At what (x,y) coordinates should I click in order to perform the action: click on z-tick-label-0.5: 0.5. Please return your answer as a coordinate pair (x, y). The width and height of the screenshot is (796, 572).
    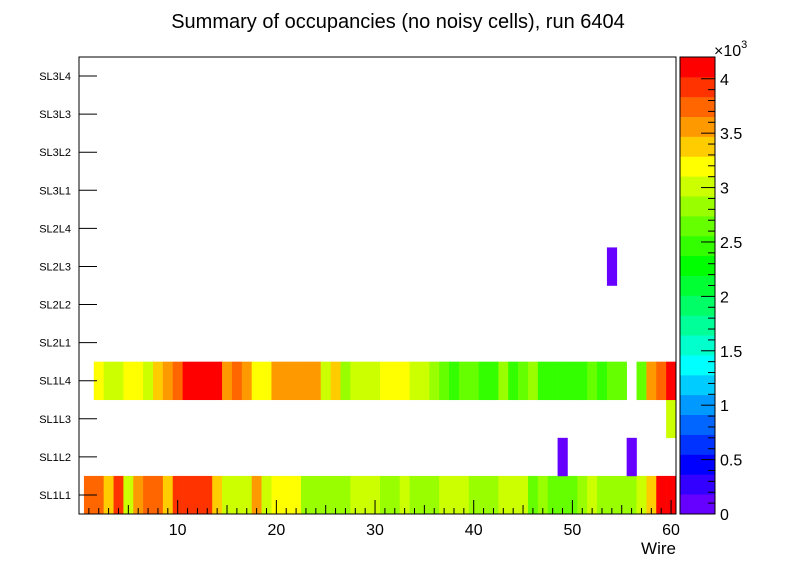
    Looking at the image, I should click on (731, 461).